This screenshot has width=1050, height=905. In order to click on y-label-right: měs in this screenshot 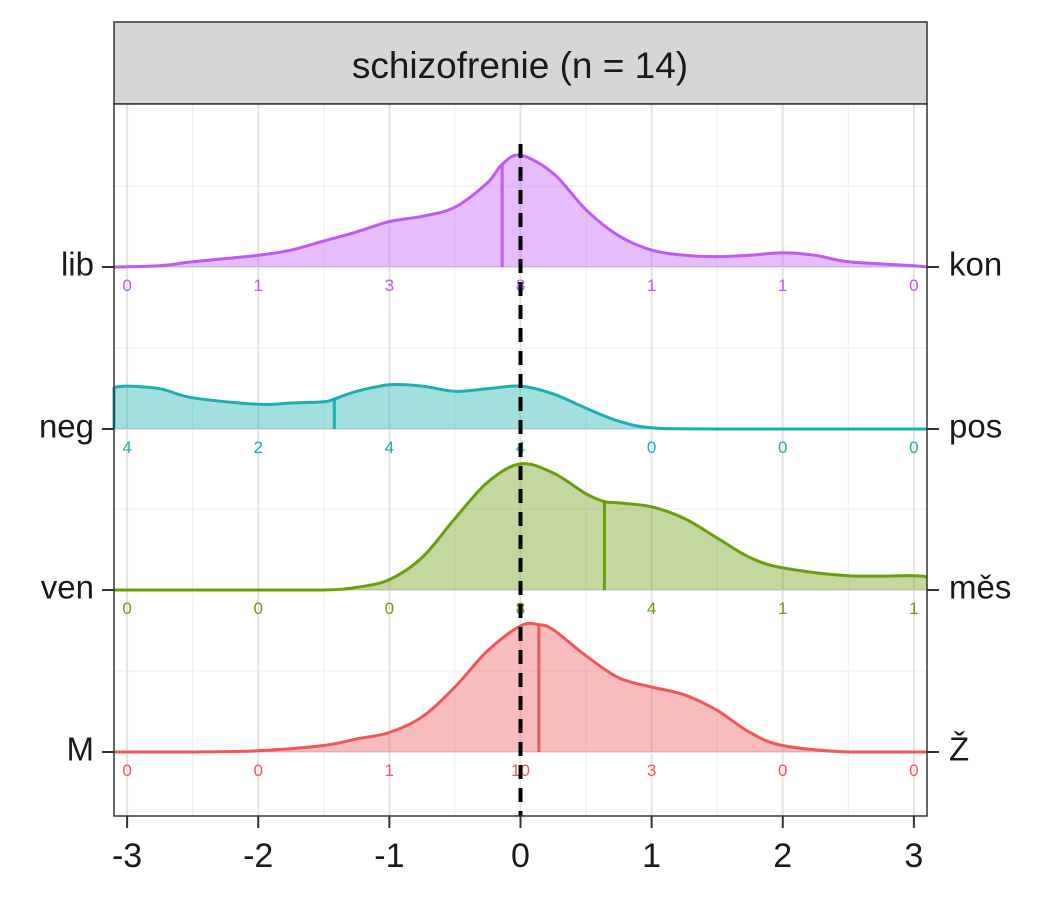, I will do `click(980, 587)`.